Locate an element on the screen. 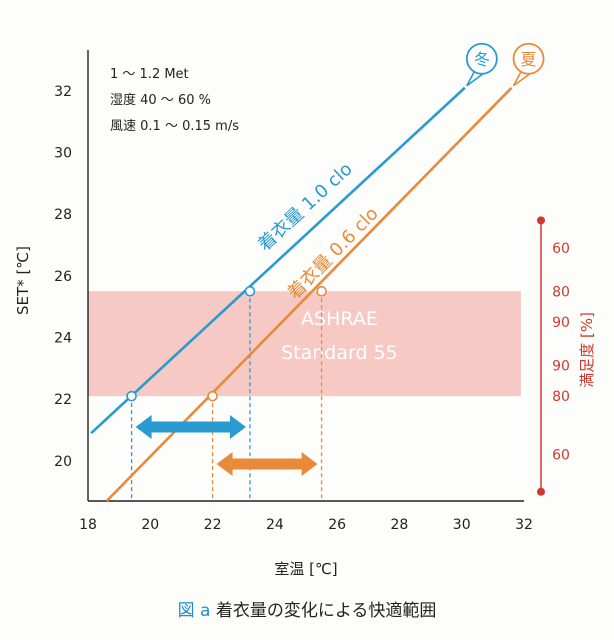 Image resolution: width=614 pixels, height=640 pixels. y-tick-label: 26 is located at coordinates (63, 277).